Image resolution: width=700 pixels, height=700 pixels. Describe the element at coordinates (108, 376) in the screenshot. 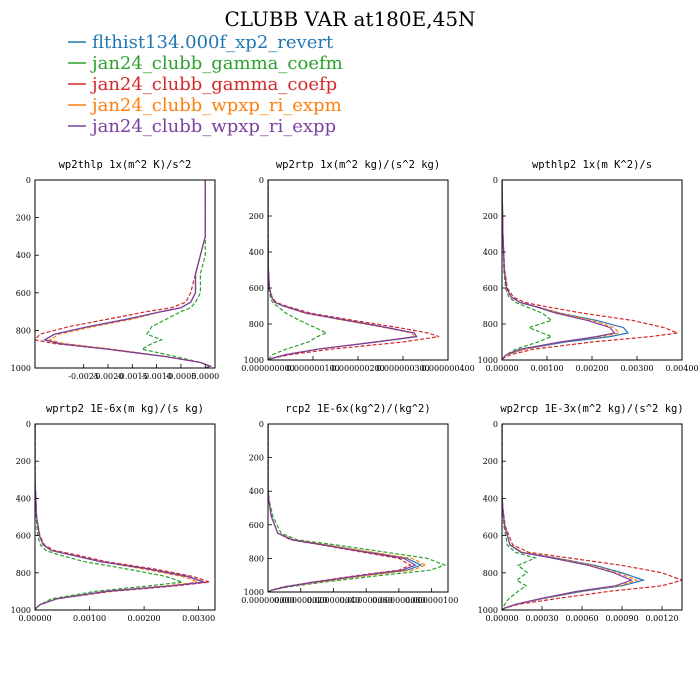

I see `x-tick-label: -0.0020` at that location.